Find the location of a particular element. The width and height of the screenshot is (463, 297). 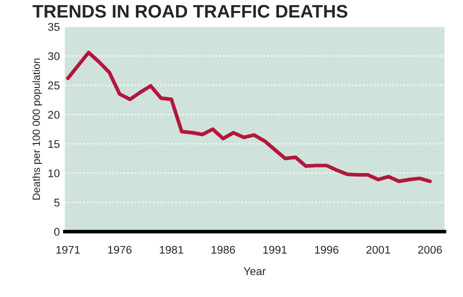

x-tick-label: 2006 is located at coordinates (430, 250).